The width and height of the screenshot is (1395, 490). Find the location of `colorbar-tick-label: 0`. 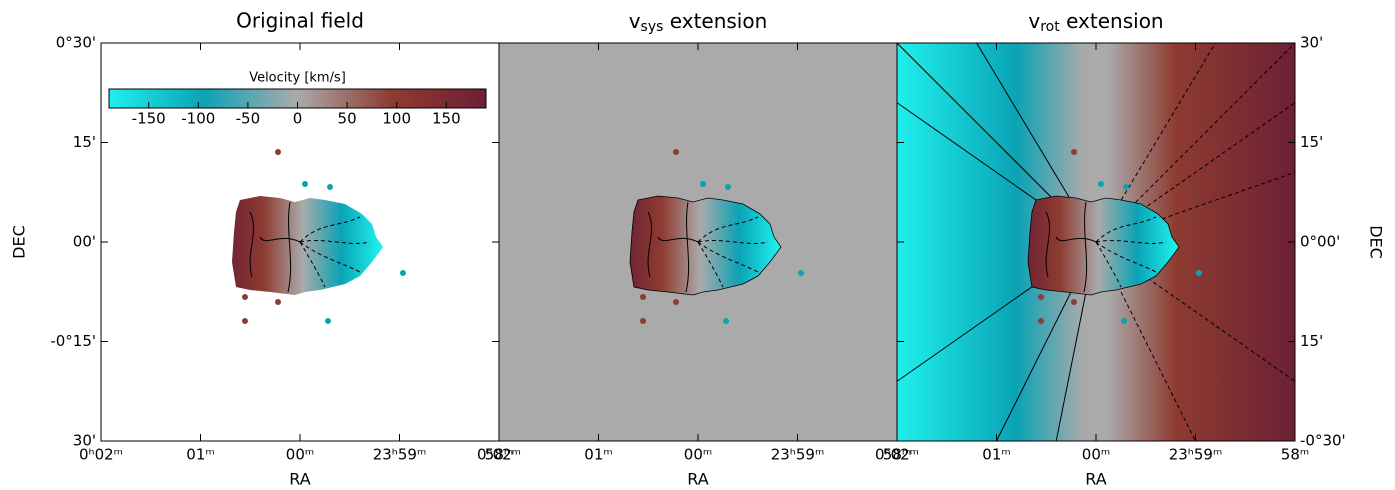

colorbar-tick-label: 0 is located at coordinates (298, 119).